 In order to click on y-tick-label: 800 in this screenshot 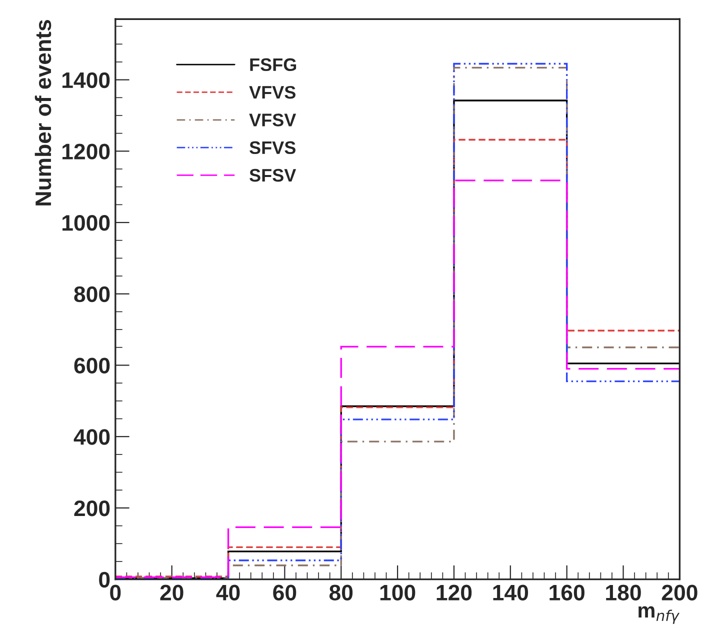, I will do `click(92, 294)`.